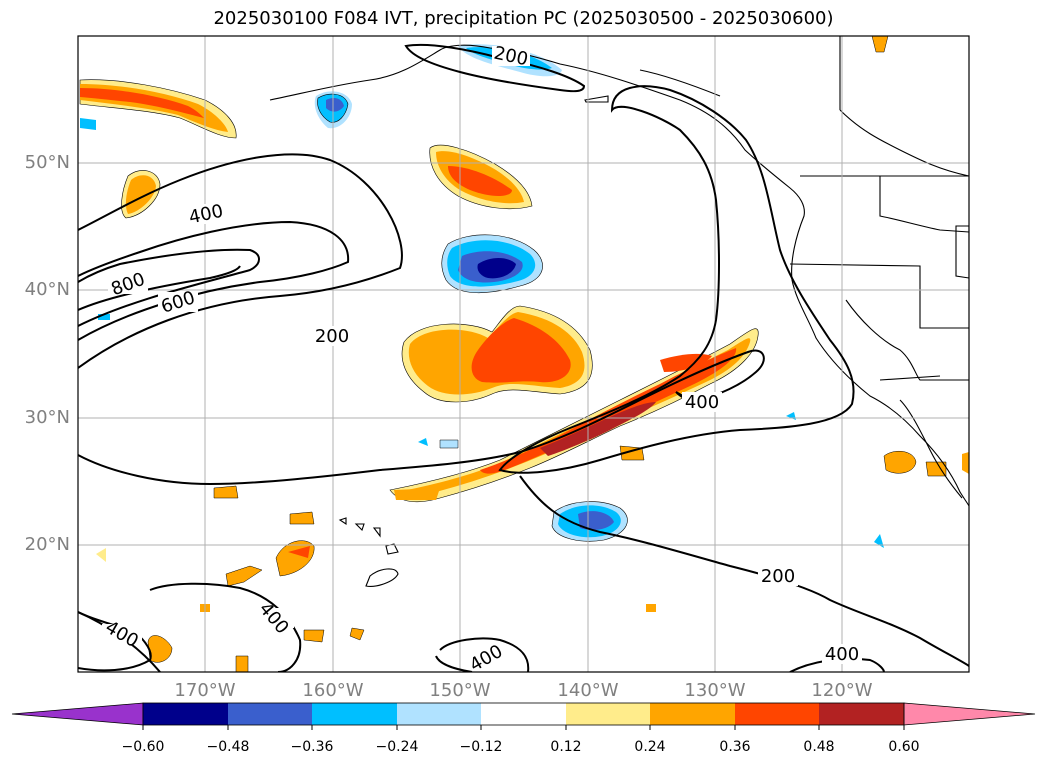 This screenshot has width=1047, height=765. What do you see at coordinates (969, 714) in the screenshot?
I see `colorbar-extend-max` at bounding box center [969, 714].